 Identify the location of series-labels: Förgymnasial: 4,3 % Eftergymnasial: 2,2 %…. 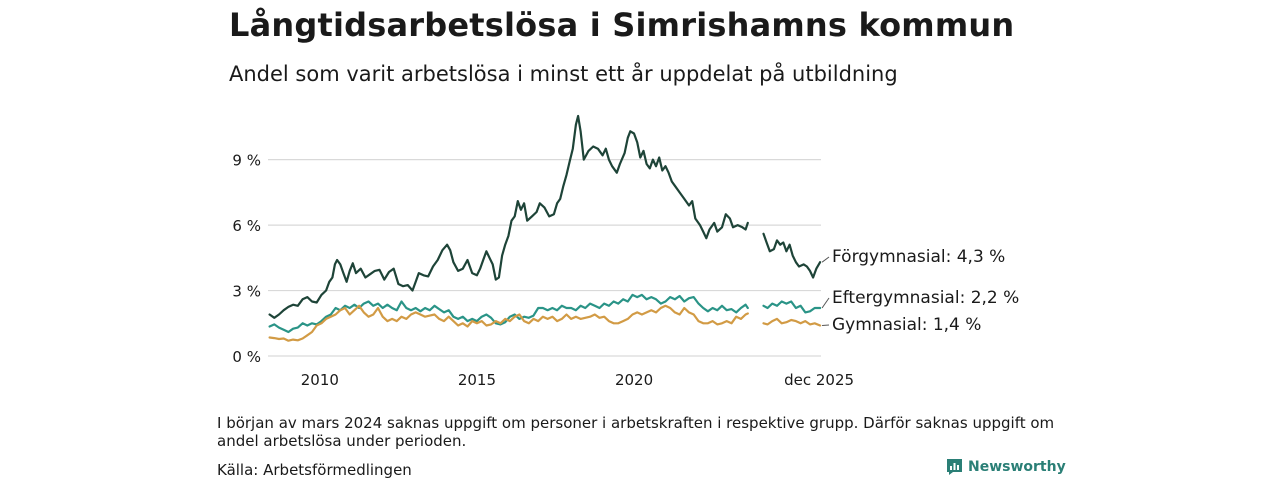
(920, 291).